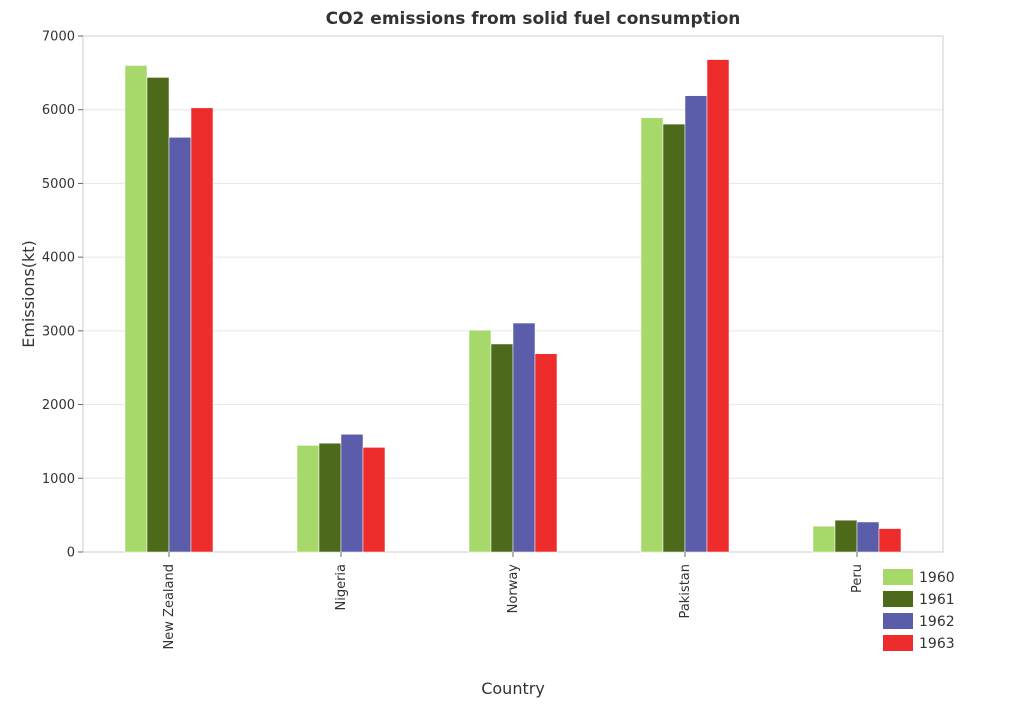 This screenshot has height=704, width=1025. I want to click on y-axis-ticks: 0 1000 2000 3000 4000 5000 6000 7000, so click(62, 295).